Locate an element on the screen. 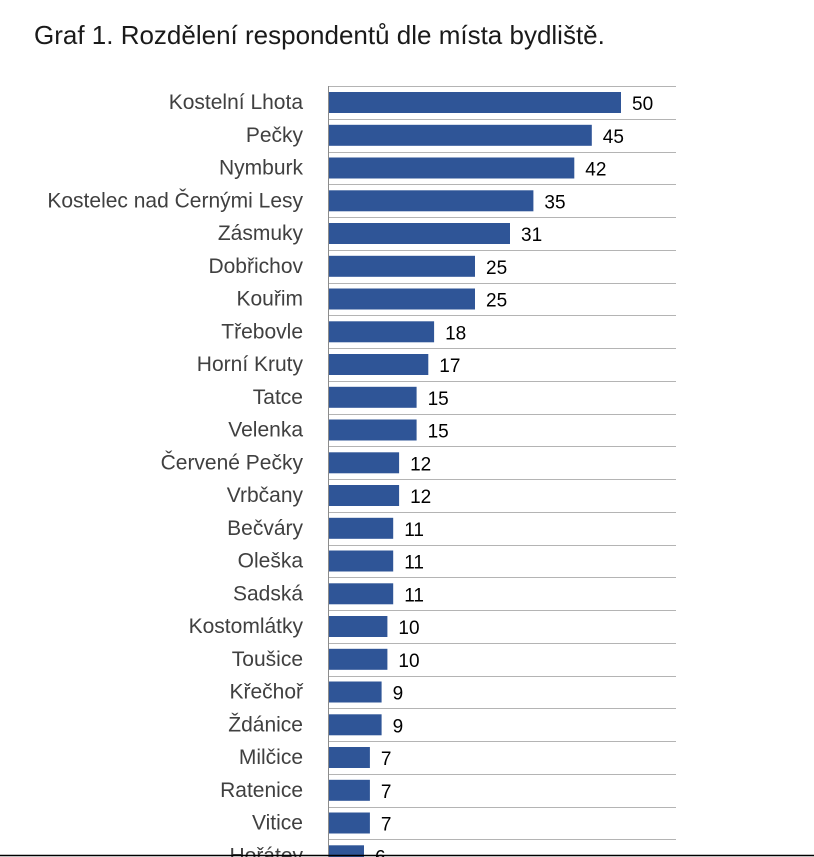 The width and height of the screenshot is (814, 857). category-tick-label: Velenka is located at coordinates (265, 430).